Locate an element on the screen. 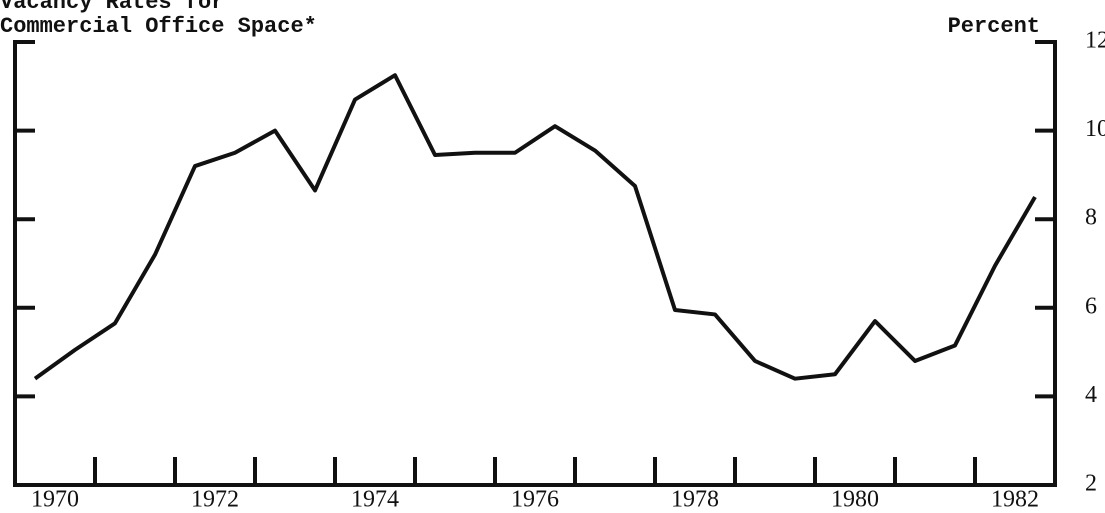  x-tick-label: 1978 is located at coordinates (695, 500).